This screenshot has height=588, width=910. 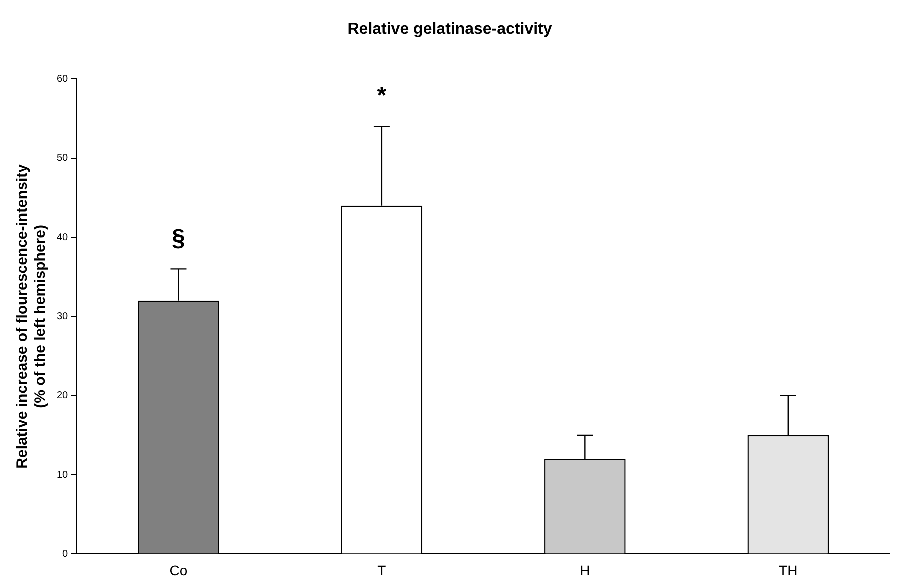 I want to click on y-tick-label: 10, so click(x=63, y=475).